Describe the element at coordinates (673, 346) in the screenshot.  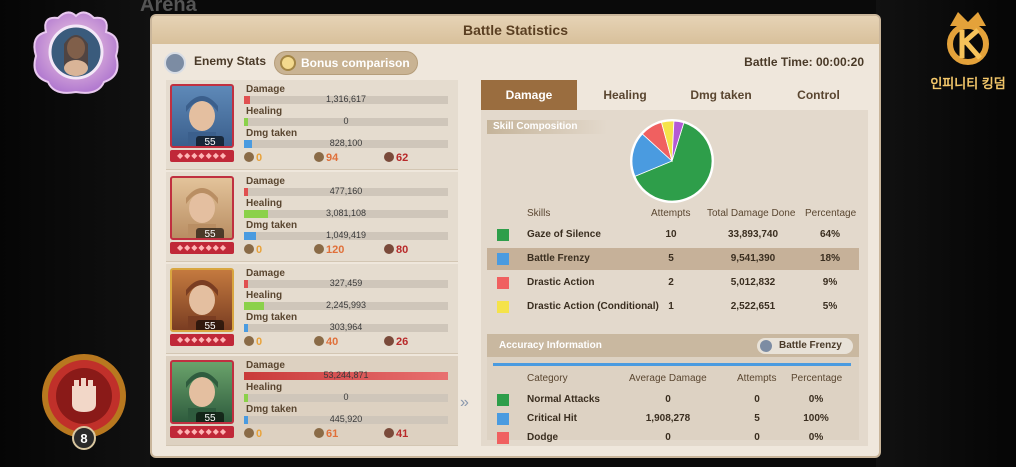
I see `accuracy-title-bar: Accuracy Information Battle Frenzy` at that location.